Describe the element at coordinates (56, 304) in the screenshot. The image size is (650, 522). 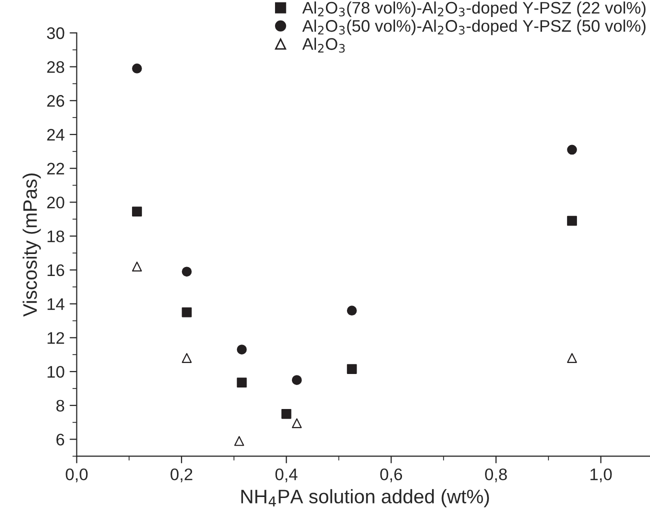
I see `y-tick-label: 14` at that location.